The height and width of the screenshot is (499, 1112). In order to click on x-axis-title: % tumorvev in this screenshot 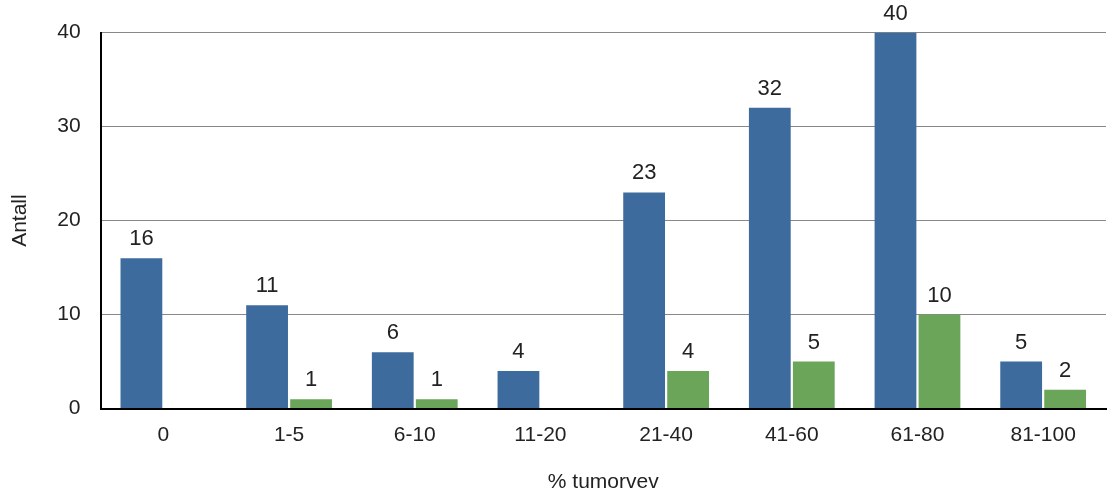, I will do `click(603, 481)`.